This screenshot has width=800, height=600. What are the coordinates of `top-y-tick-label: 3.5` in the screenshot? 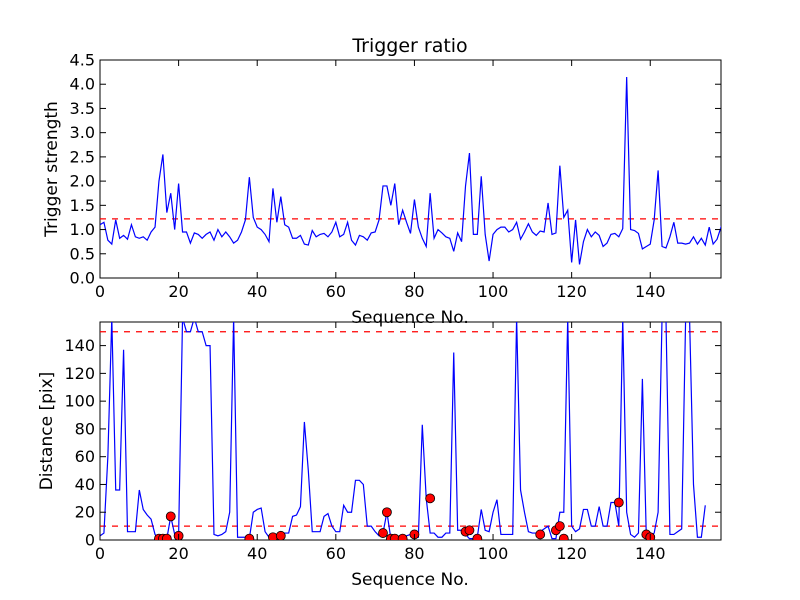 It's located at (82, 108).